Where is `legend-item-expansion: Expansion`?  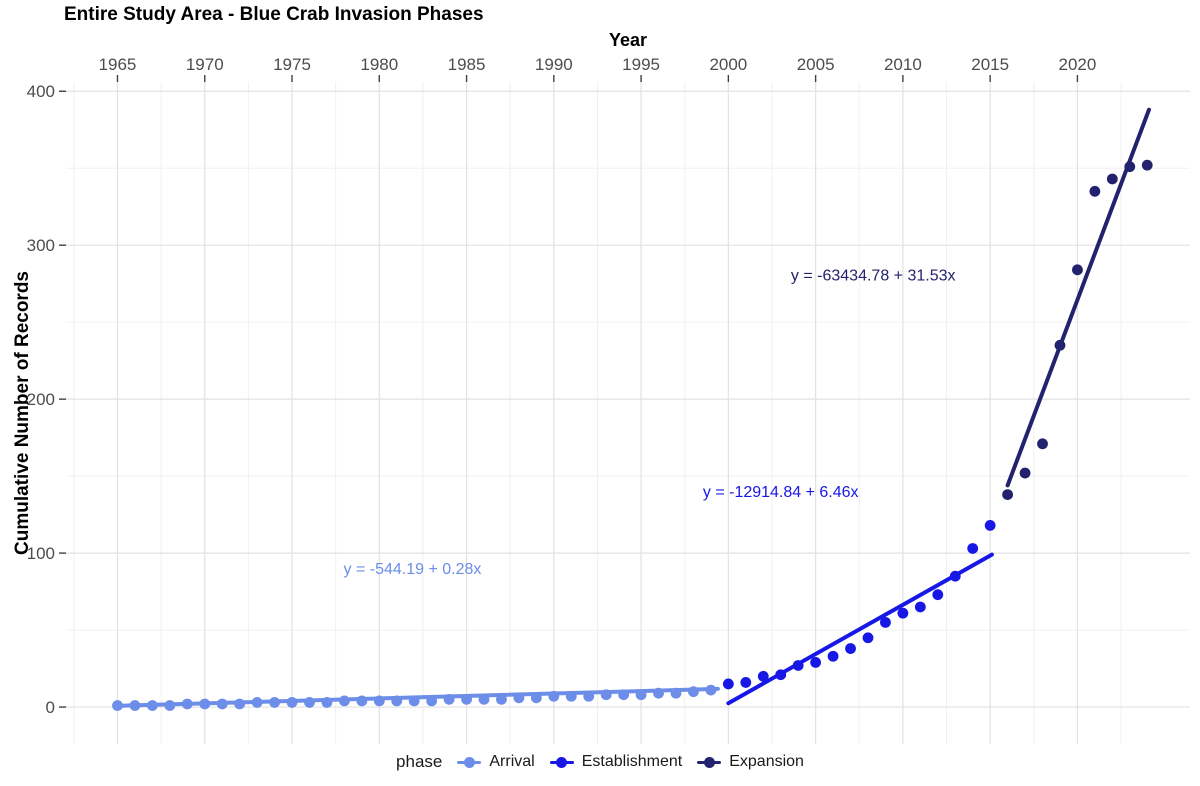 legend-item-expansion: Expansion is located at coordinates (750, 762).